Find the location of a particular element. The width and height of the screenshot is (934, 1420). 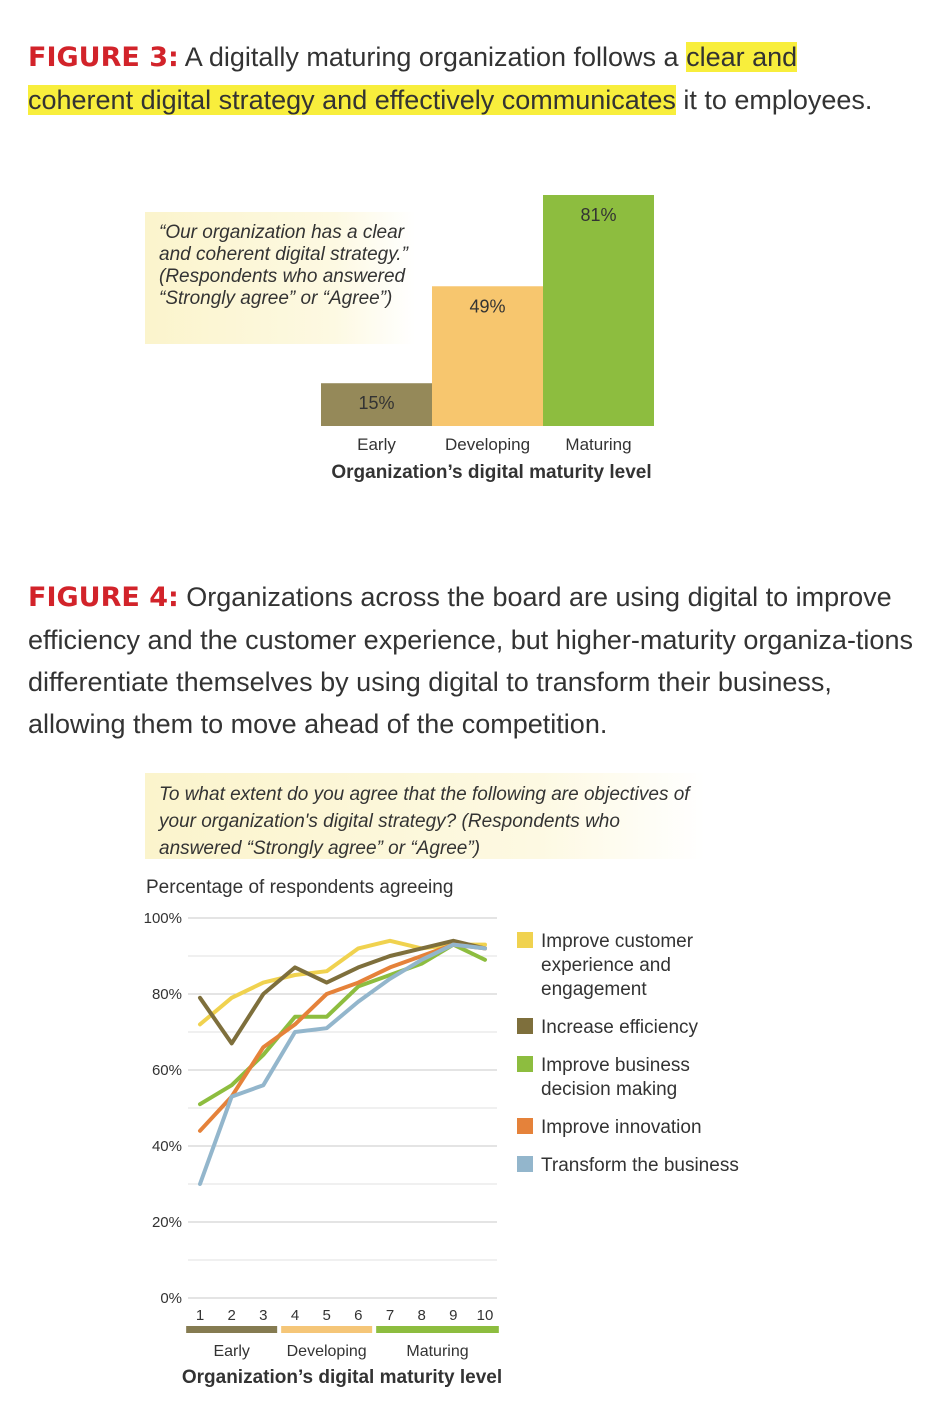

group-label: Maturing is located at coordinates (437, 1351).